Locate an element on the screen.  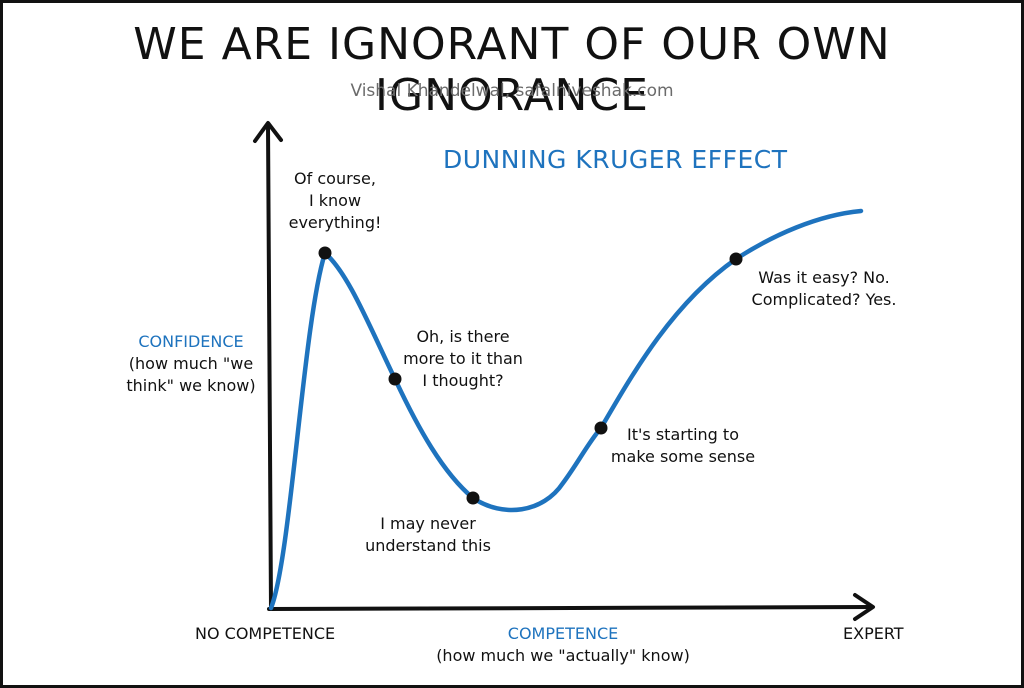
annotation-realization-line: Oh, is there is located at coordinates (463, 336).